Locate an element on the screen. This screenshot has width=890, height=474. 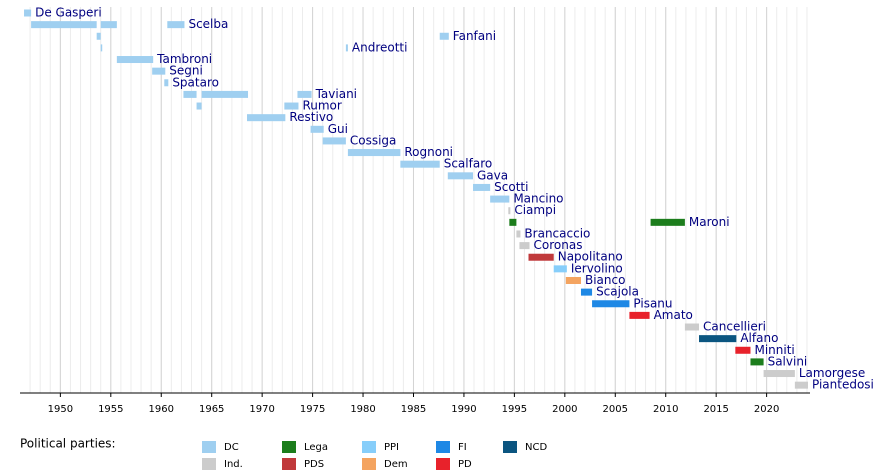
minister-label: Piantedosi is located at coordinates (843, 385).